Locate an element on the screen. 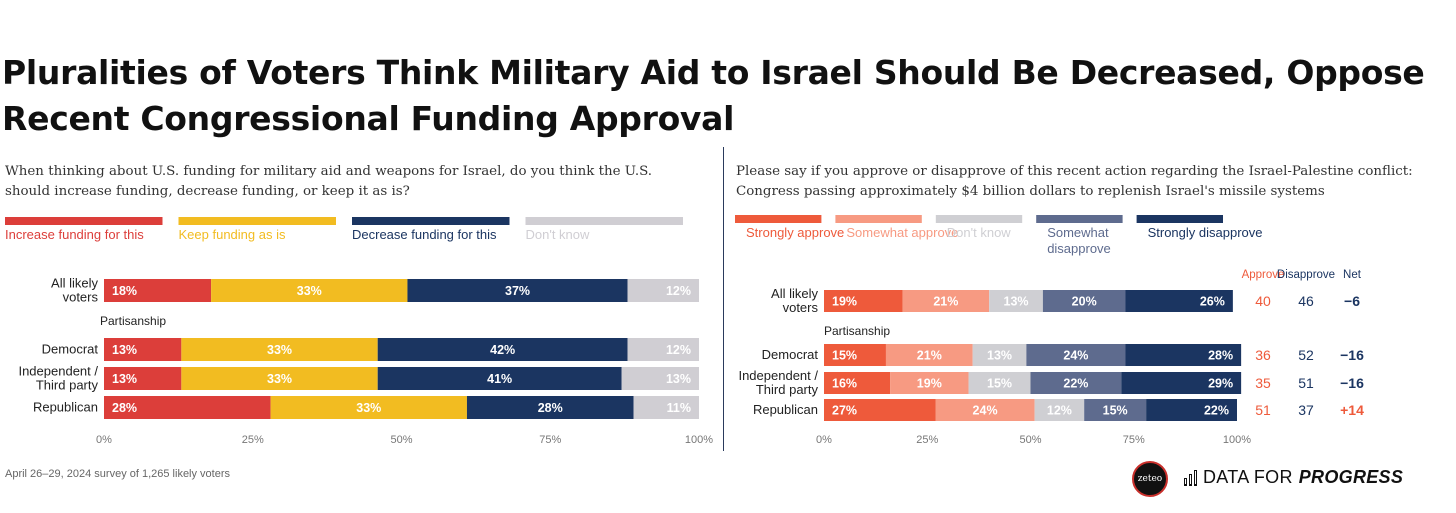 The height and width of the screenshot is (513, 1456). bar-value-label: 41% is located at coordinates (499, 379).